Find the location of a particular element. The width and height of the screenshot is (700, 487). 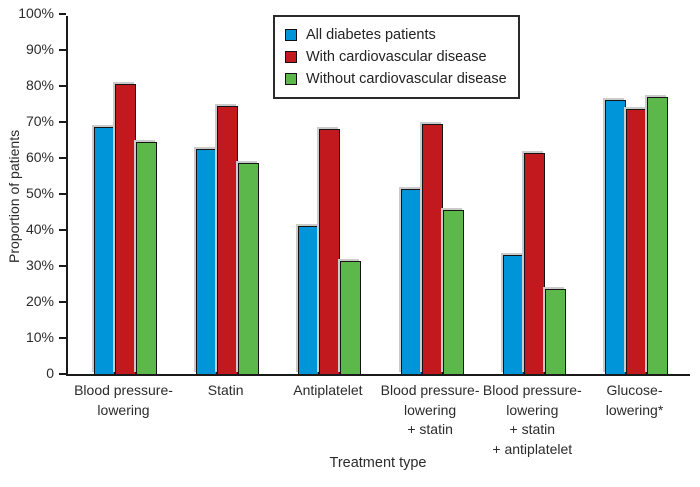

legend-item-without-cvd: Without cardiovascular disease is located at coordinates (396, 79).